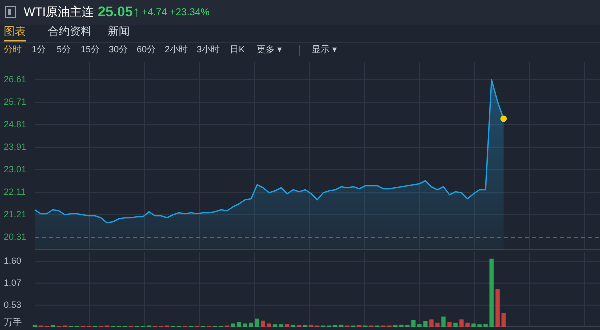 The height and width of the screenshot is (330, 600). What do you see at coordinates (90, 49) in the screenshot?
I see `text: 15分` at bounding box center [90, 49].